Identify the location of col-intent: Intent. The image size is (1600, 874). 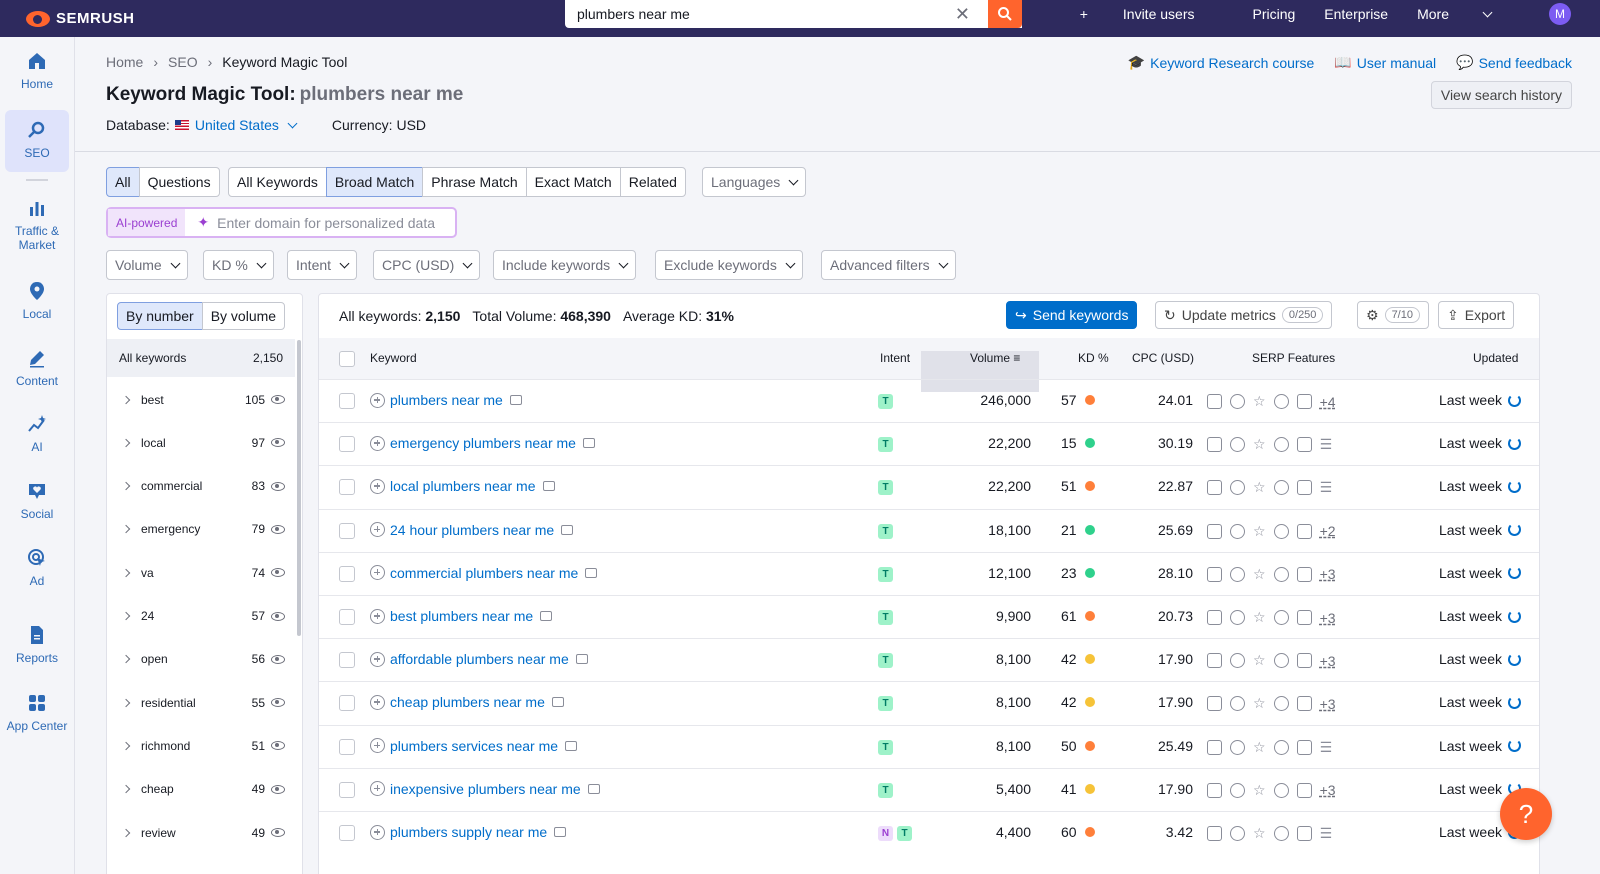
(895, 358).